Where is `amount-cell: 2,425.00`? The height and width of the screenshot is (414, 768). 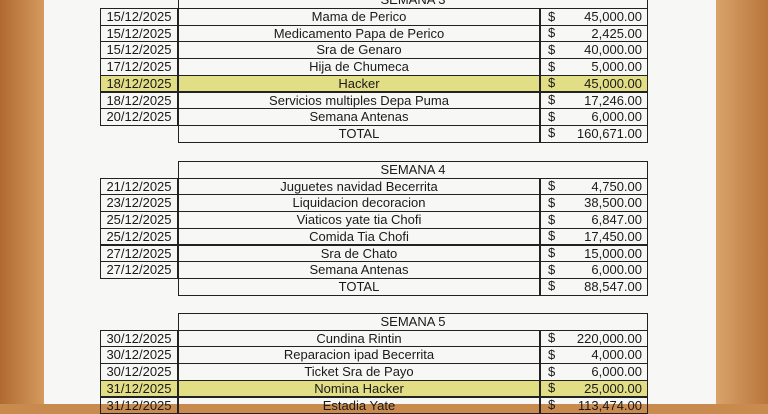 amount-cell: 2,425.00 is located at coordinates (594, 34).